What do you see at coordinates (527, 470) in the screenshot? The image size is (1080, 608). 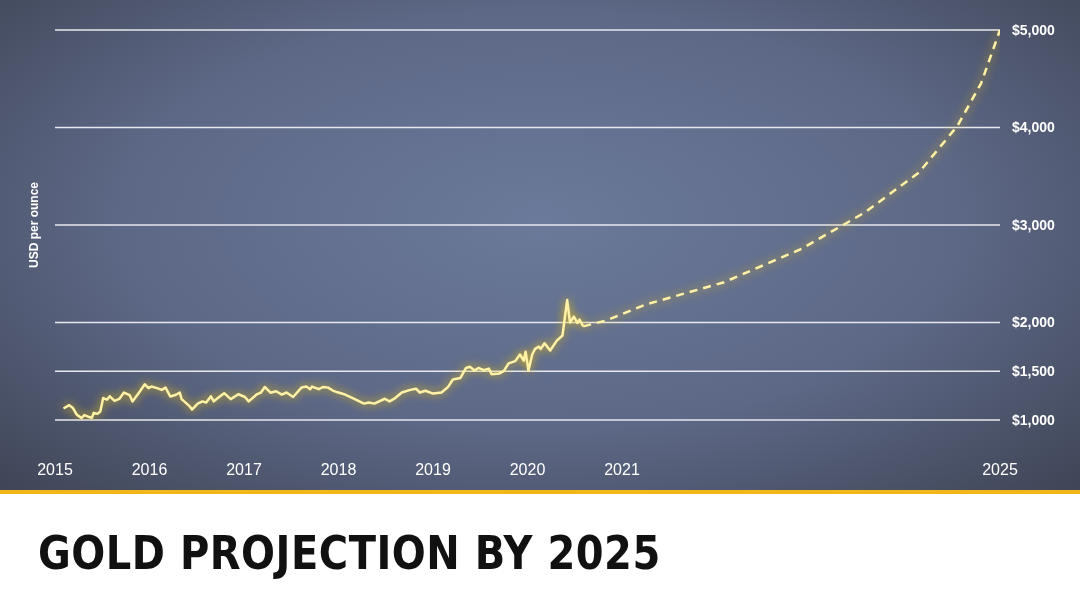 I see `x-tick-label: 2020` at bounding box center [527, 470].